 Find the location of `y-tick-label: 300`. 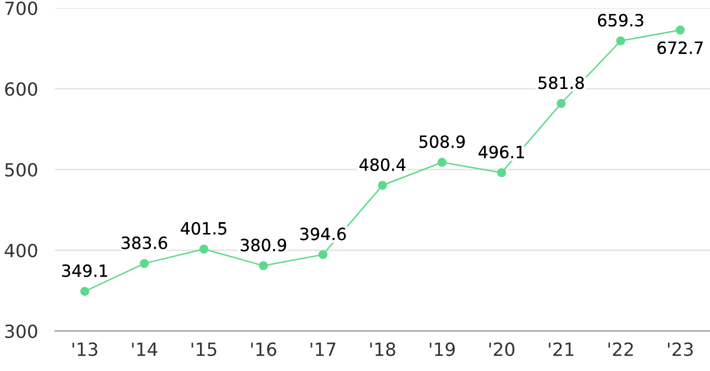

y-tick-label: 300 is located at coordinates (21, 331).